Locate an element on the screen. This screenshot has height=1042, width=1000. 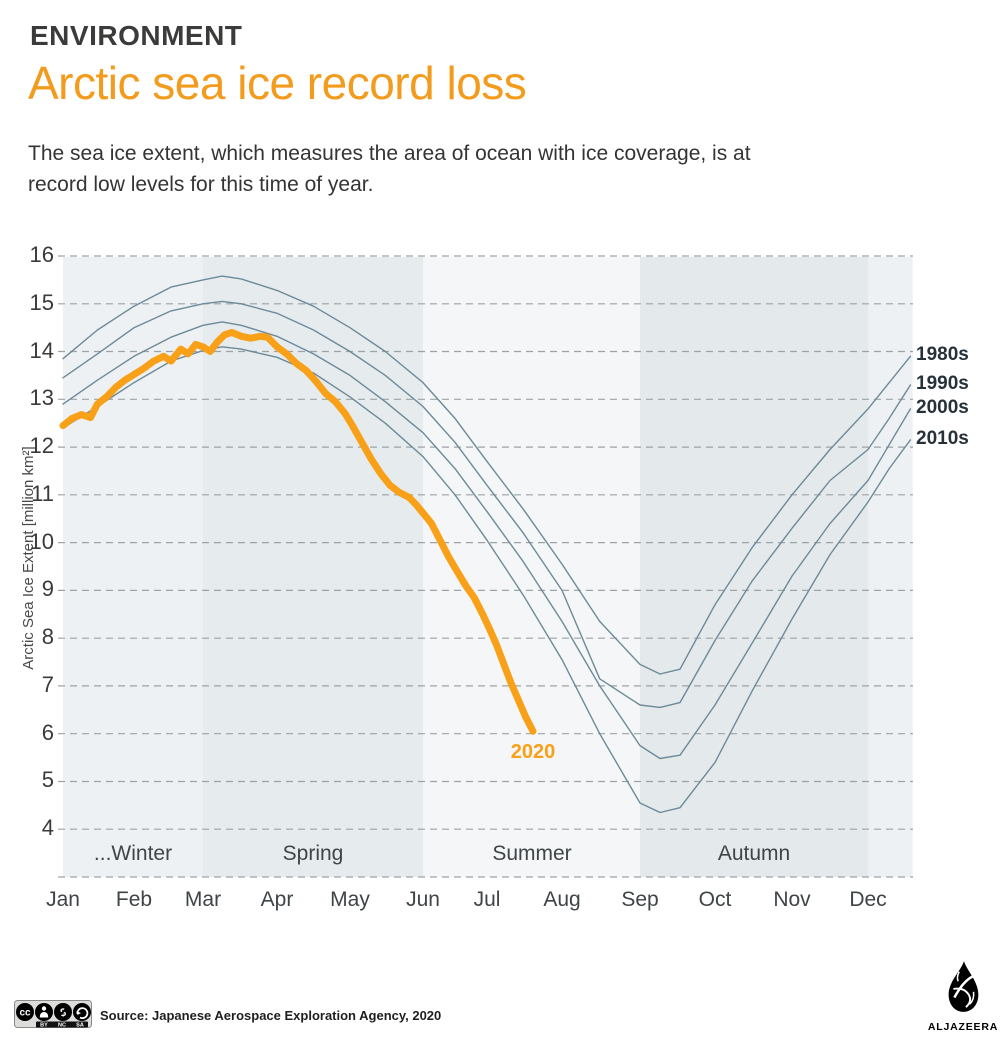
svg-text: cc is located at coordinates (25, 1013).